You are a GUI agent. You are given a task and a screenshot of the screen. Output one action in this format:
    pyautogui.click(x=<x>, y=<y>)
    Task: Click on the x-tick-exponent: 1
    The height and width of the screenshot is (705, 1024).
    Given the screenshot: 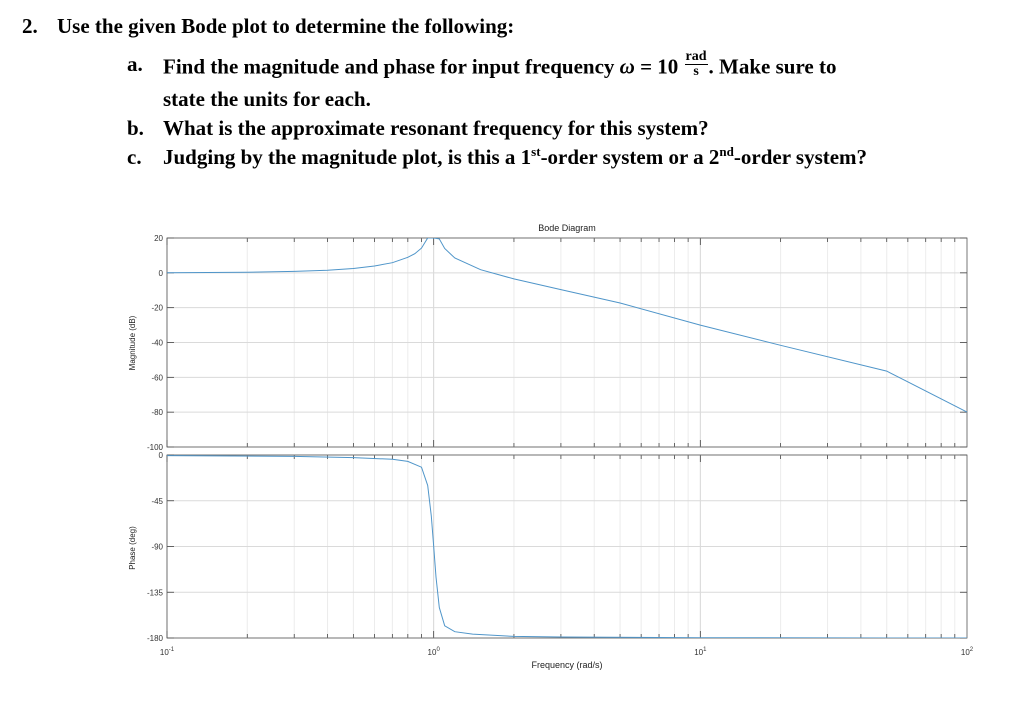 What is the action you would take?
    pyautogui.click(x=705, y=650)
    